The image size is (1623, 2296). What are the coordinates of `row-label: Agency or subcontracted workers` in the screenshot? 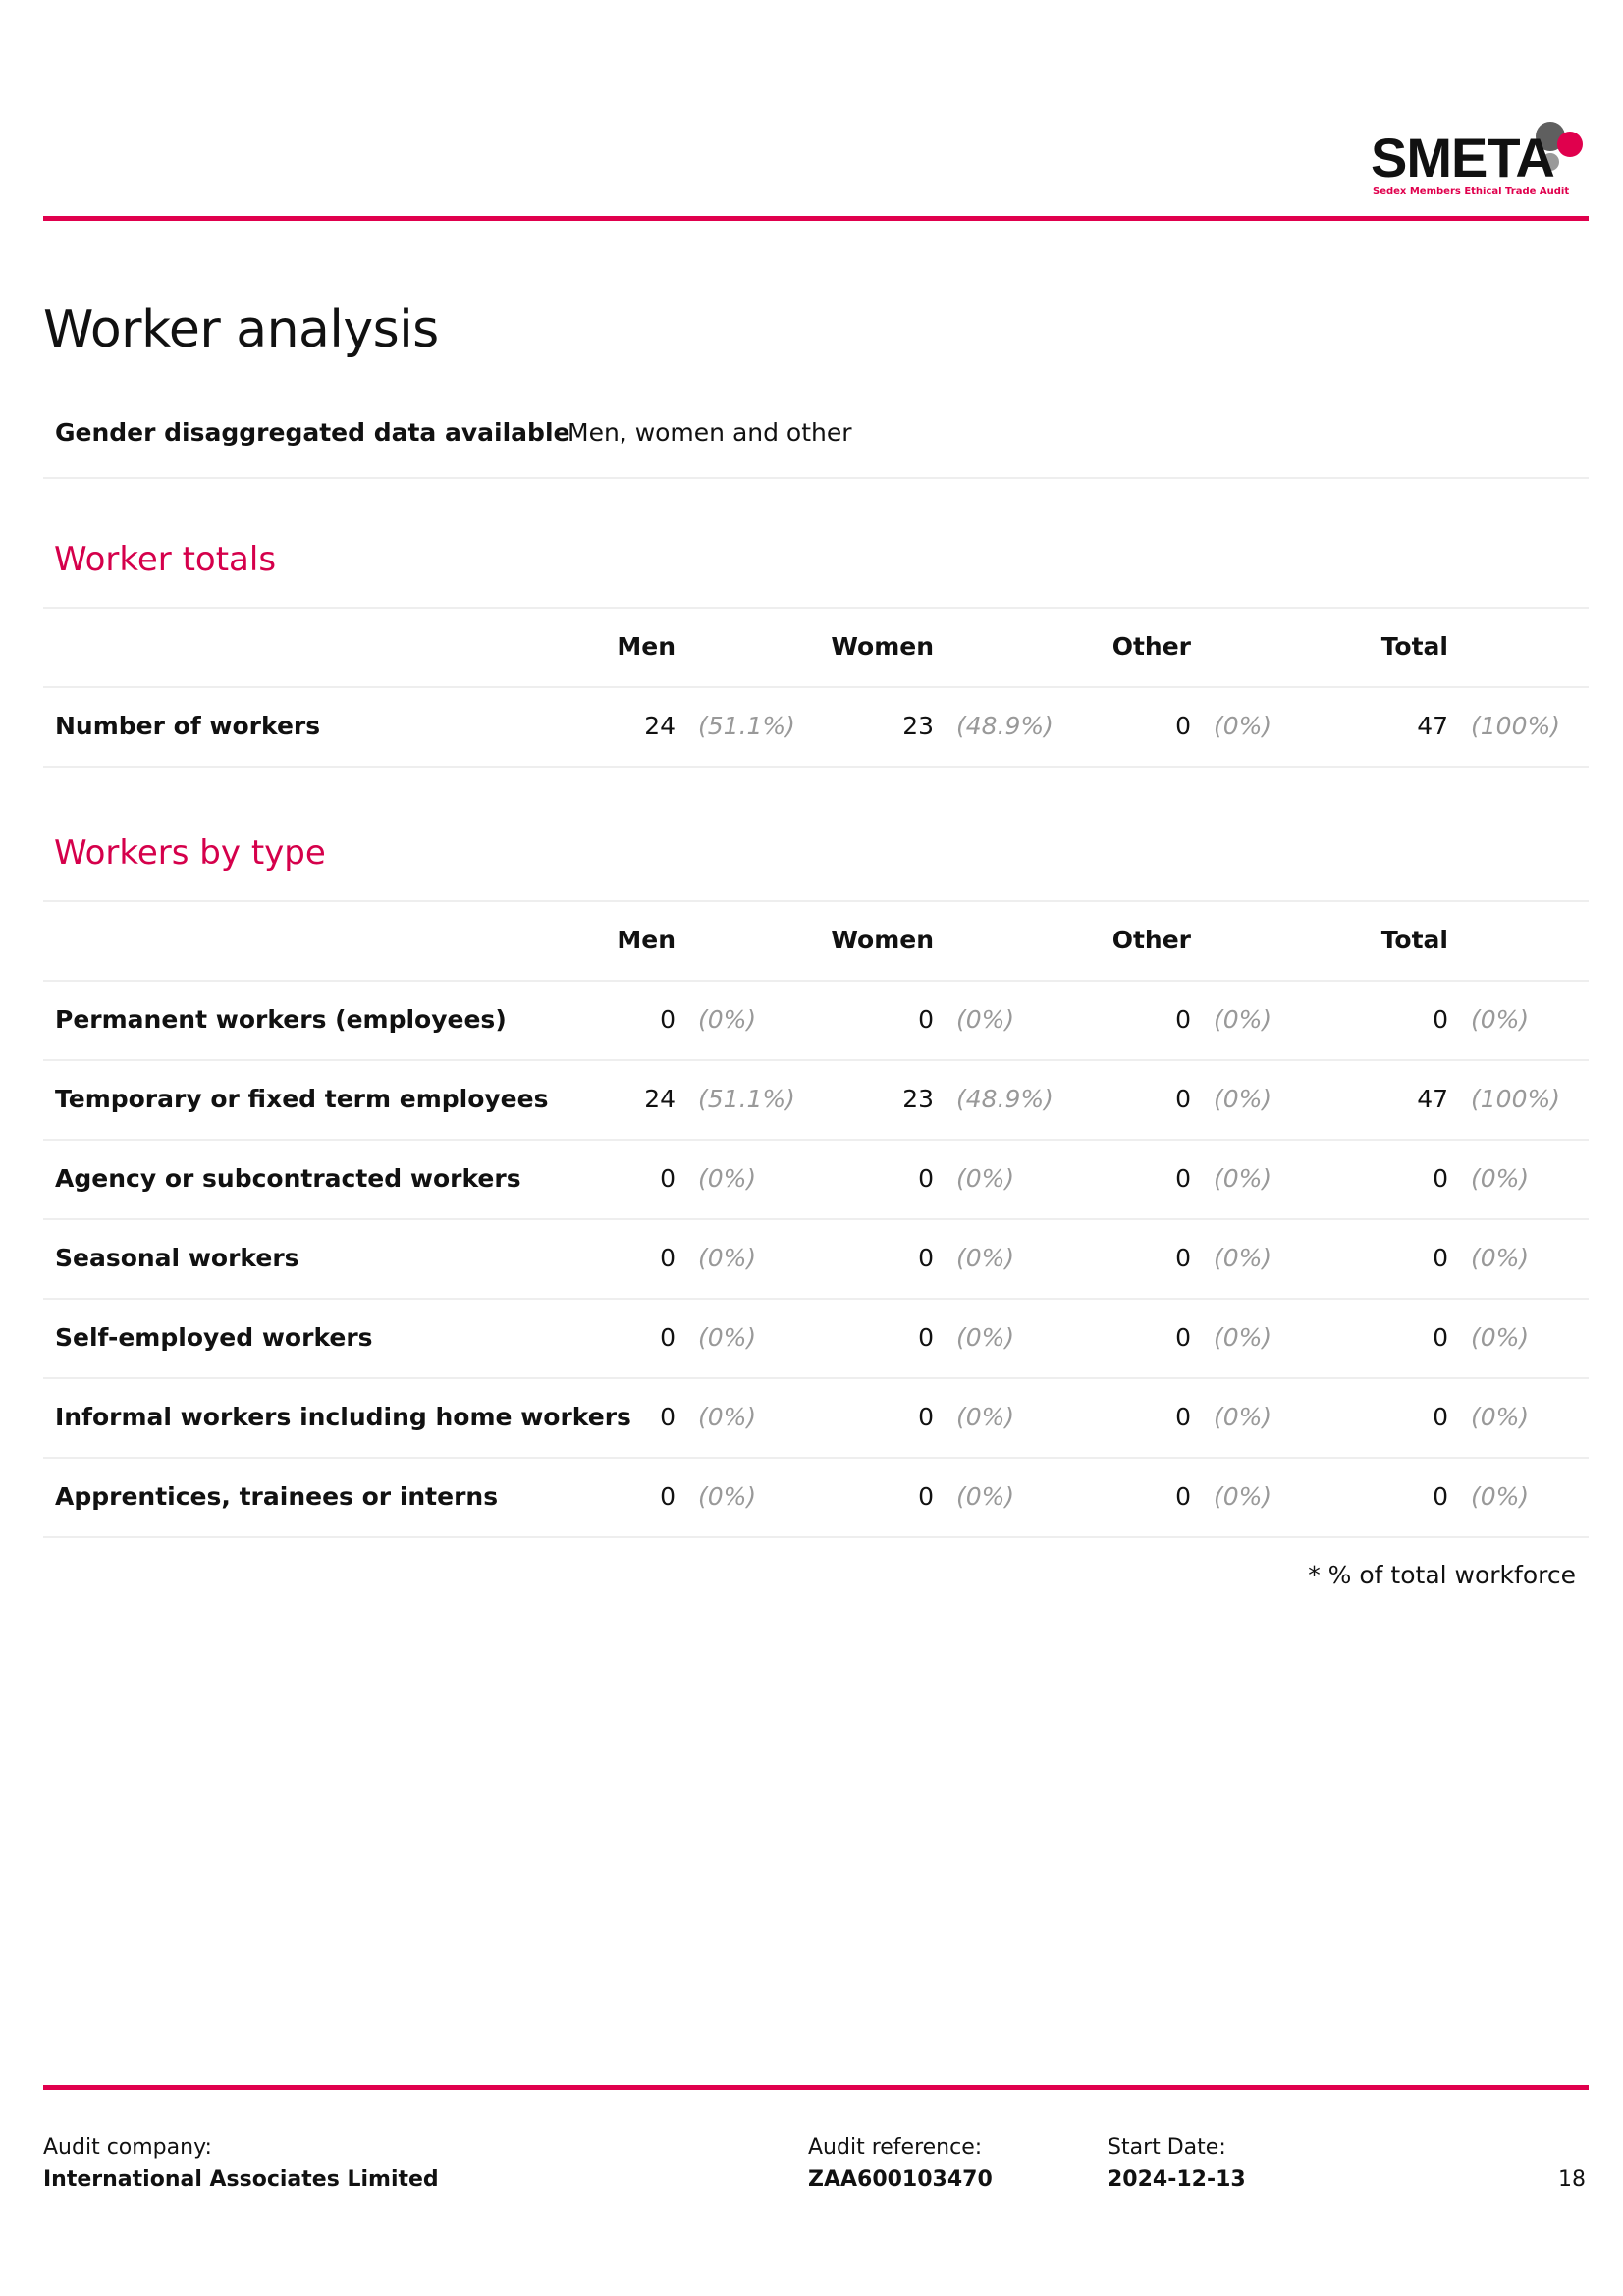 It's located at (288, 1178).